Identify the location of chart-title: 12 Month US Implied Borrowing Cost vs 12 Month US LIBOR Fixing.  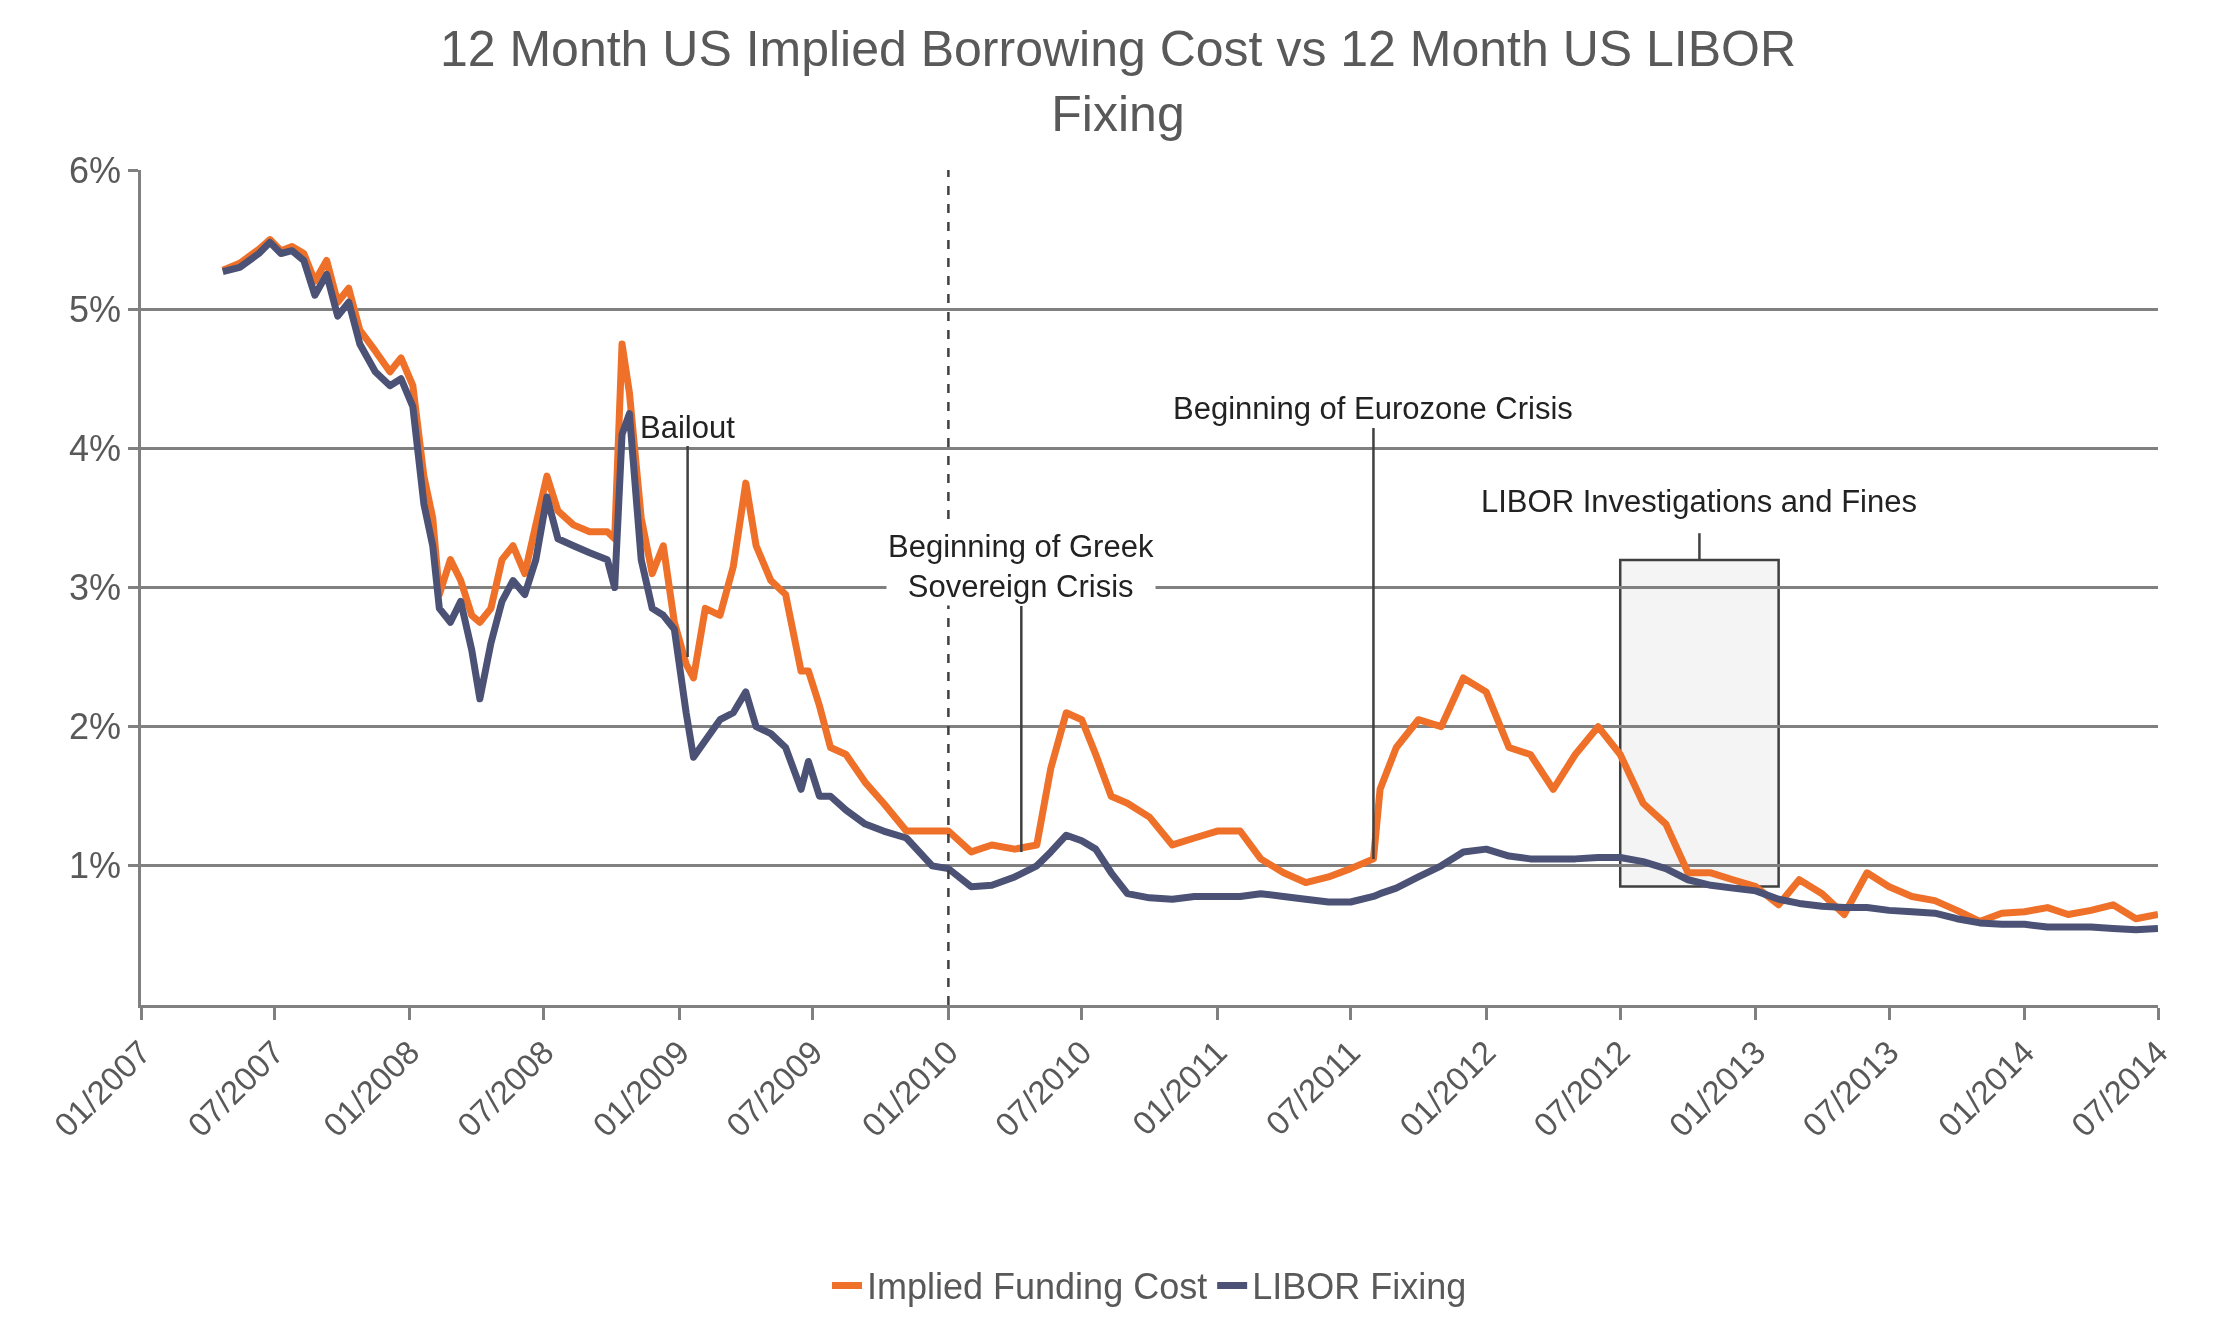
(1118, 82).